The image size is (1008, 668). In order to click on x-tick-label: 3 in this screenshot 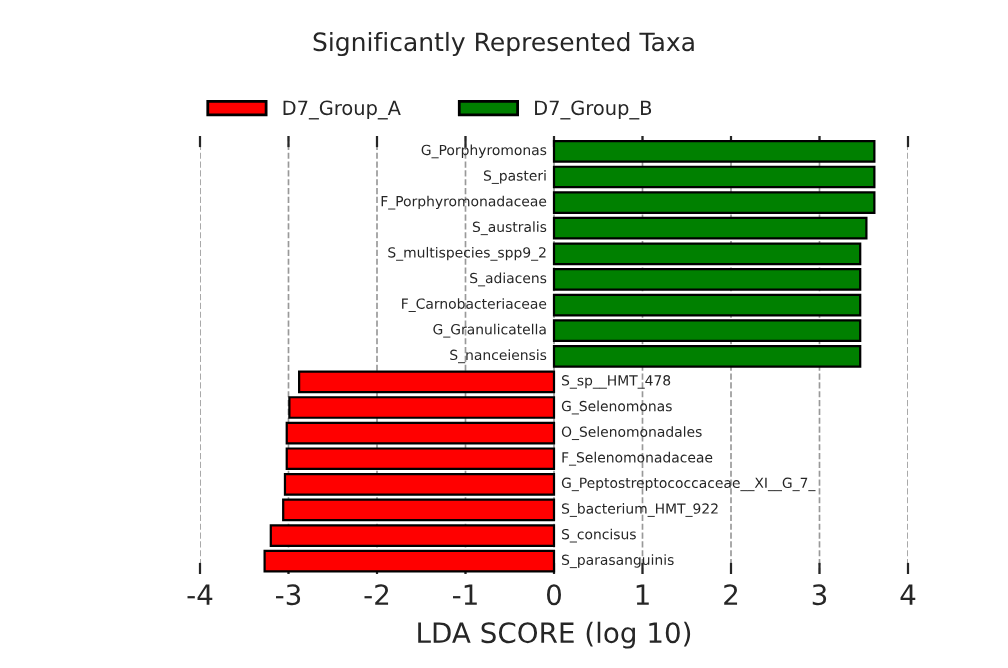, I will do `click(819, 595)`.